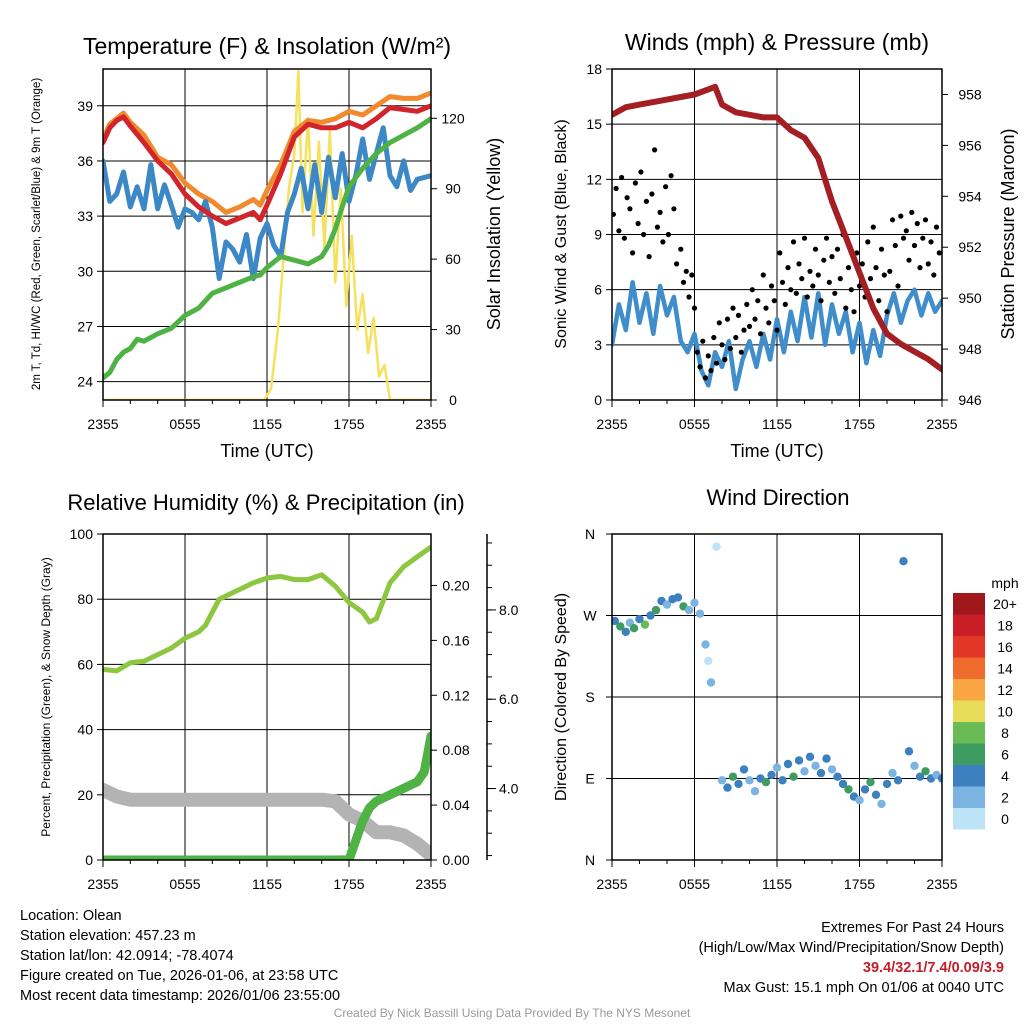 The height and width of the screenshot is (1024, 1024). Describe the element at coordinates (494, 234) in the screenshot. I see `temperature-y2label: Solar Insolation (Yellow)` at that location.